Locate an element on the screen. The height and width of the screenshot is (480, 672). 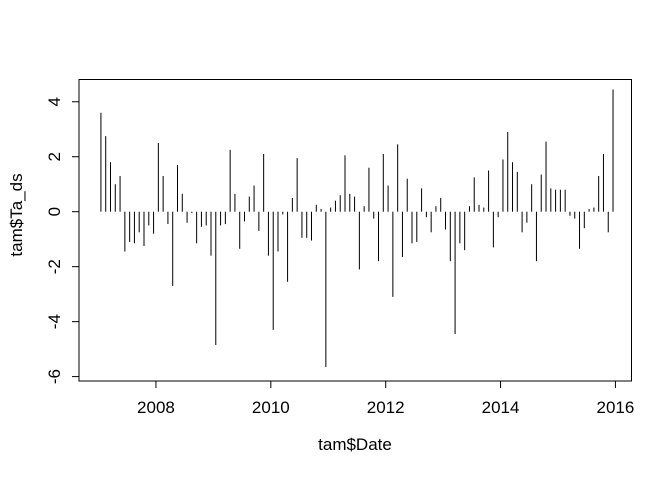
x-axis: 2008 2010 2012 2014 2016 is located at coordinates (385, 399).